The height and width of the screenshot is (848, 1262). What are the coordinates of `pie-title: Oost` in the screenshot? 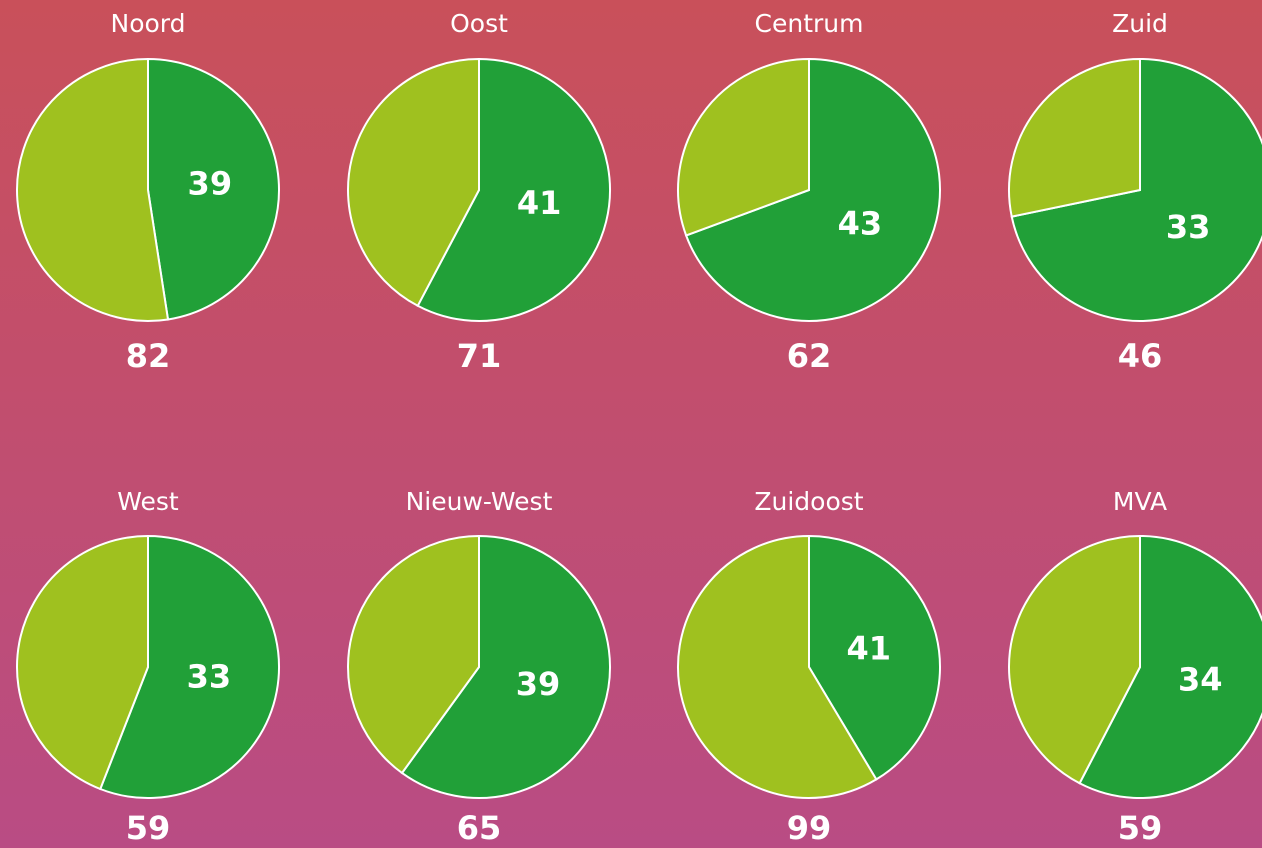 It's located at (479, 23).